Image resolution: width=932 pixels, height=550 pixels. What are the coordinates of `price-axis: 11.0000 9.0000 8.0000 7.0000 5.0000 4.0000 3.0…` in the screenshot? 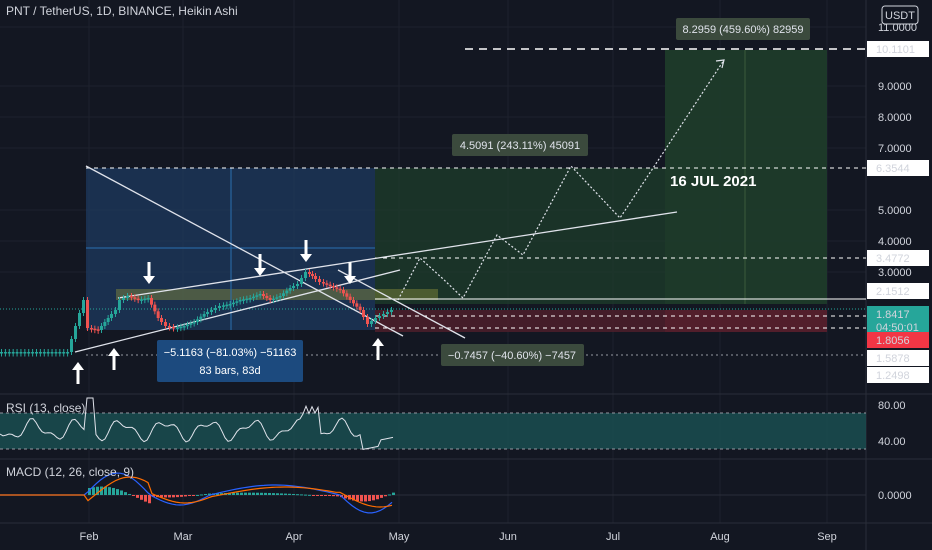 It's located at (897, 150).